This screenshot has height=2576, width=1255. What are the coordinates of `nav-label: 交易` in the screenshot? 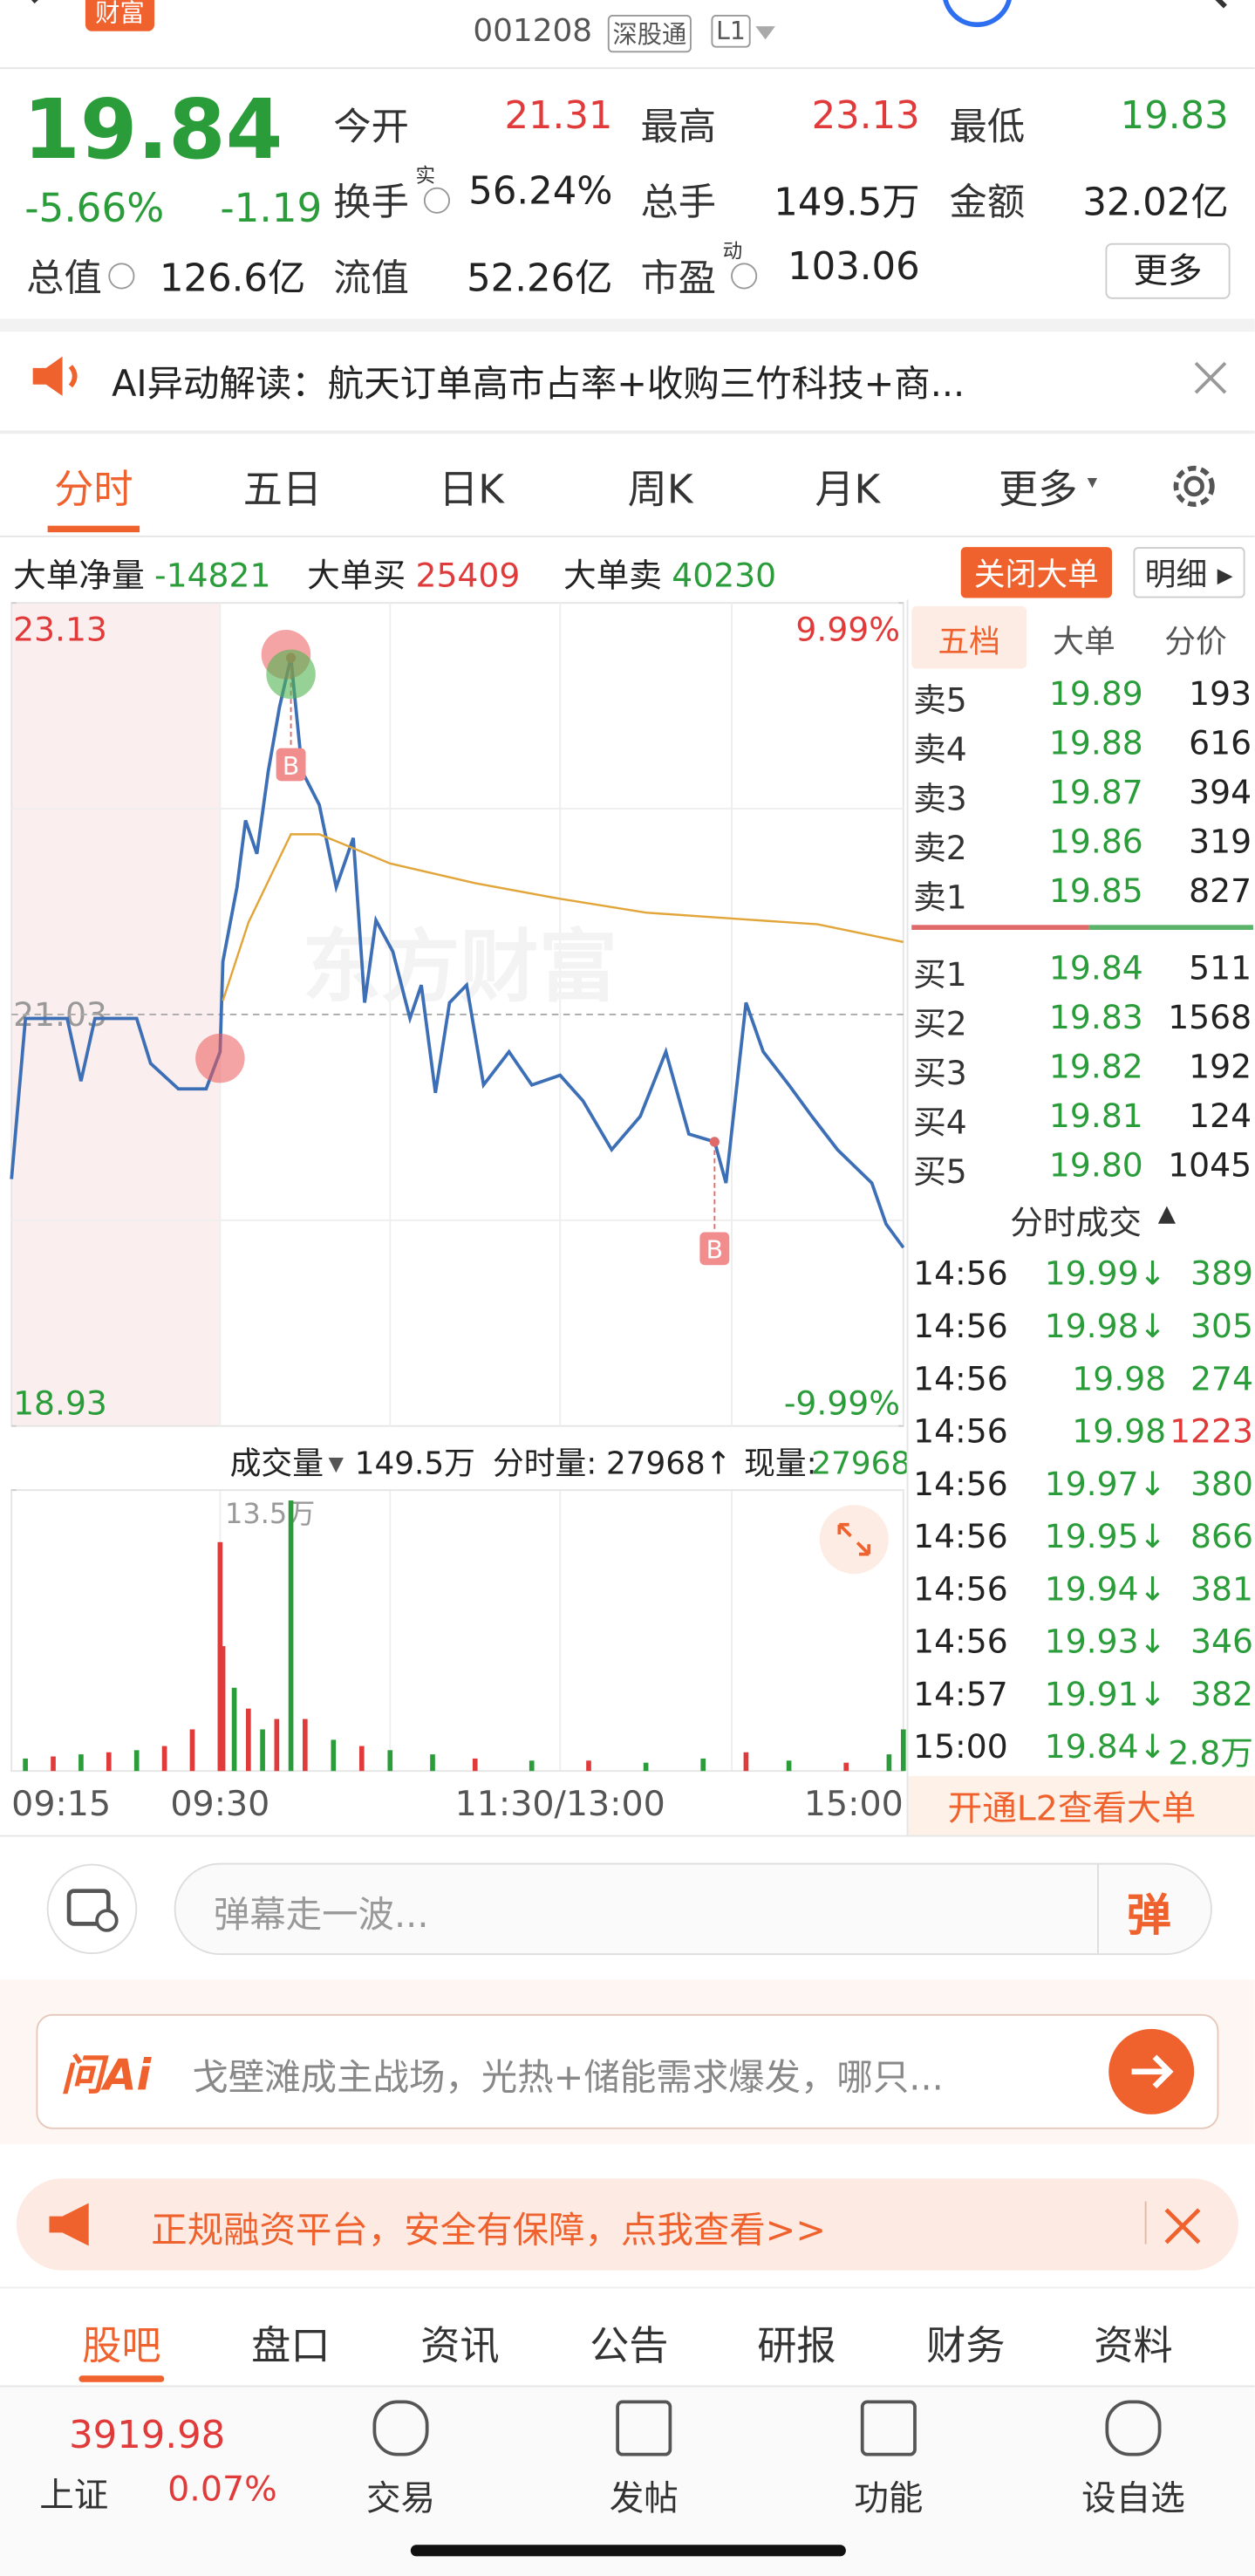 It's located at (400, 2498).